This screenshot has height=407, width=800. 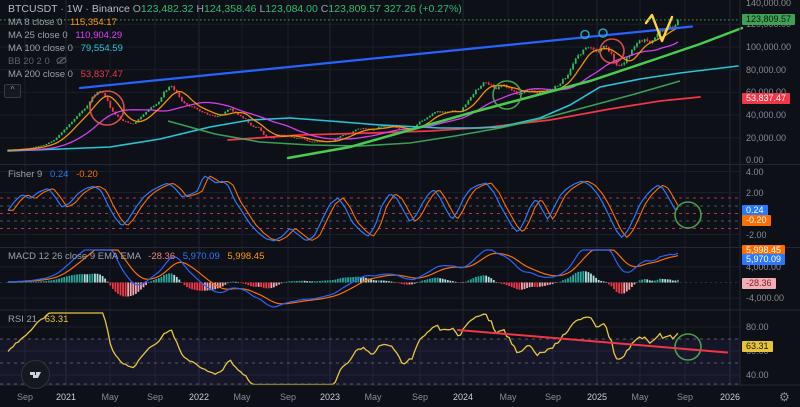 What do you see at coordinates (463, 397) in the screenshot?
I see `time-tick-label: 2024` at bounding box center [463, 397].